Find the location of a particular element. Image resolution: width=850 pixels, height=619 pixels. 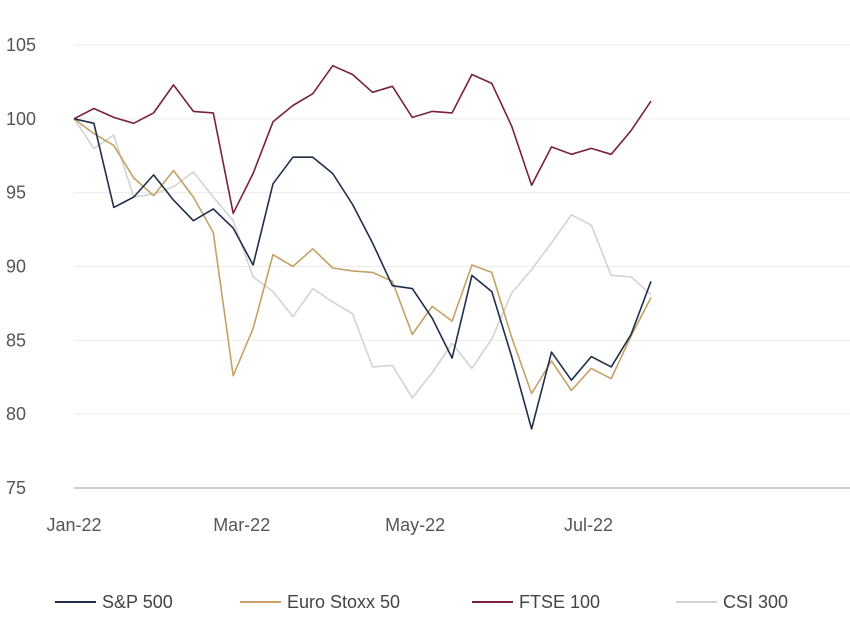

y-tick-label-85: 85 is located at coordinates (16, 340).